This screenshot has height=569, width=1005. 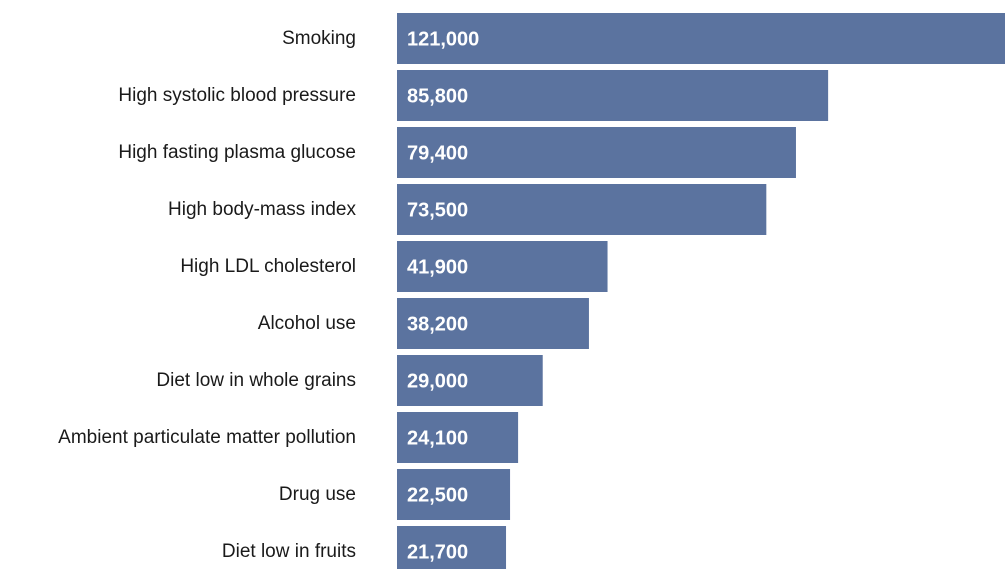 I want to click on value-label-5: 38,200, so click(x=437, y=325).